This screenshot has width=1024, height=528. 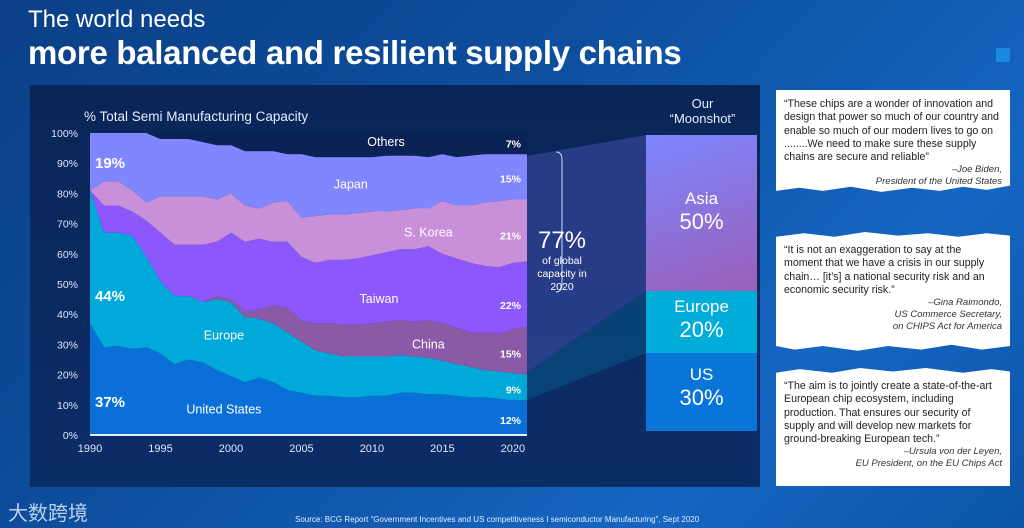 What do you see at coordinates (952, 452) in the screenshot?
I see `quote-author: –Ursula von der Leyen,` at bounding box center [952, 452].